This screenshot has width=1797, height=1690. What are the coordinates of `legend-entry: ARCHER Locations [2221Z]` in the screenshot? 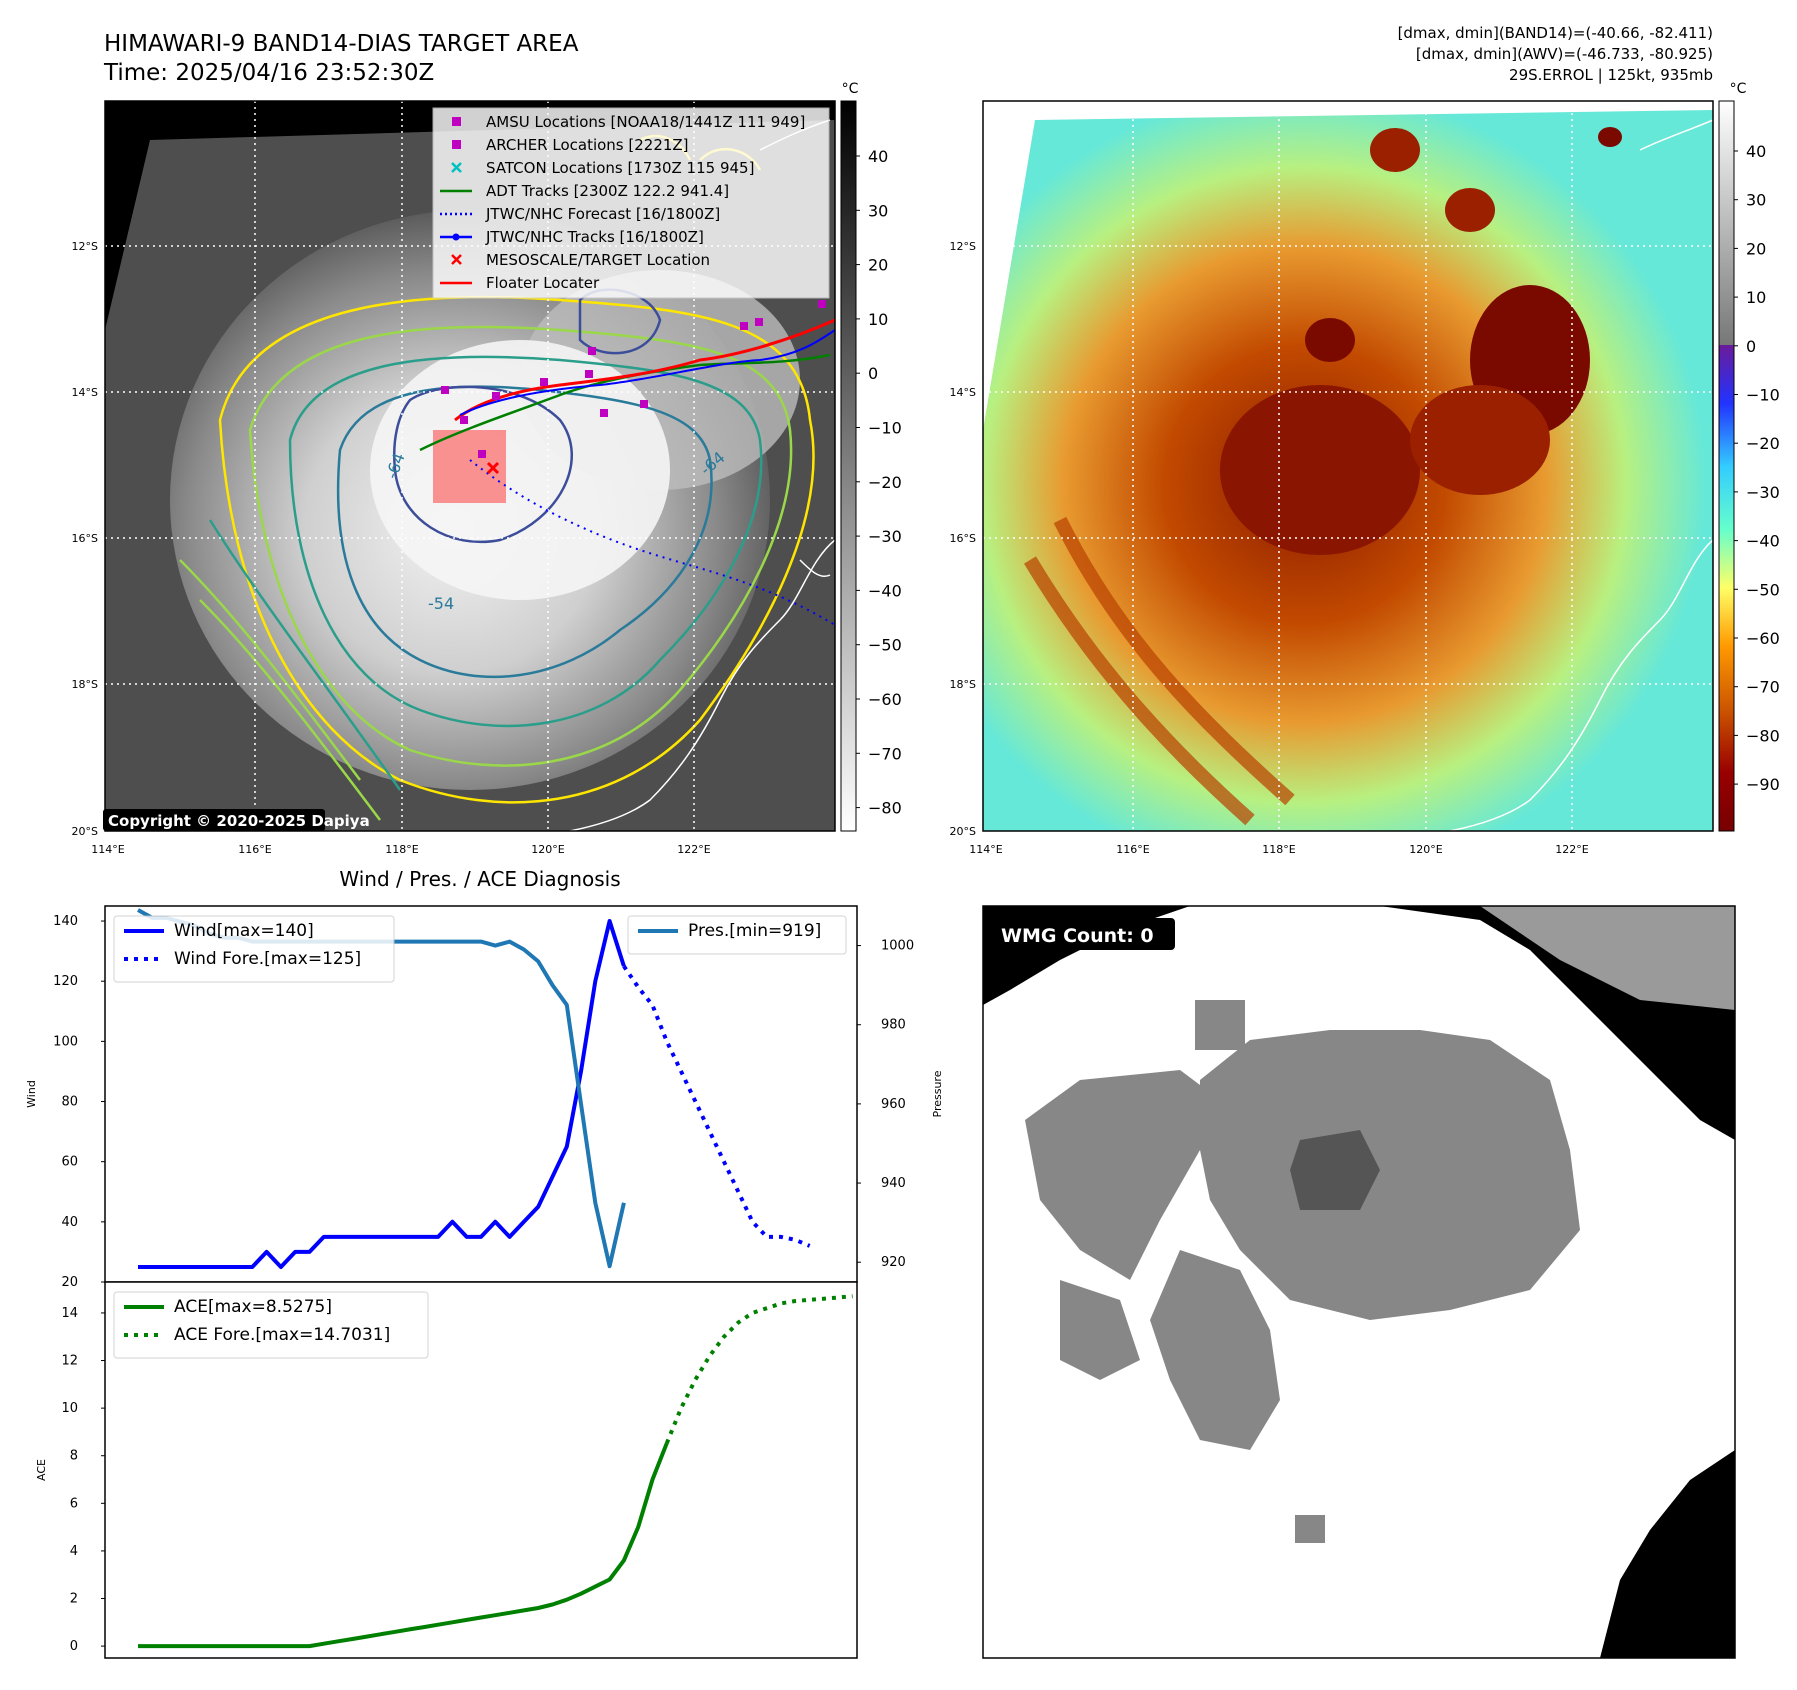 It's located at (570, 145).